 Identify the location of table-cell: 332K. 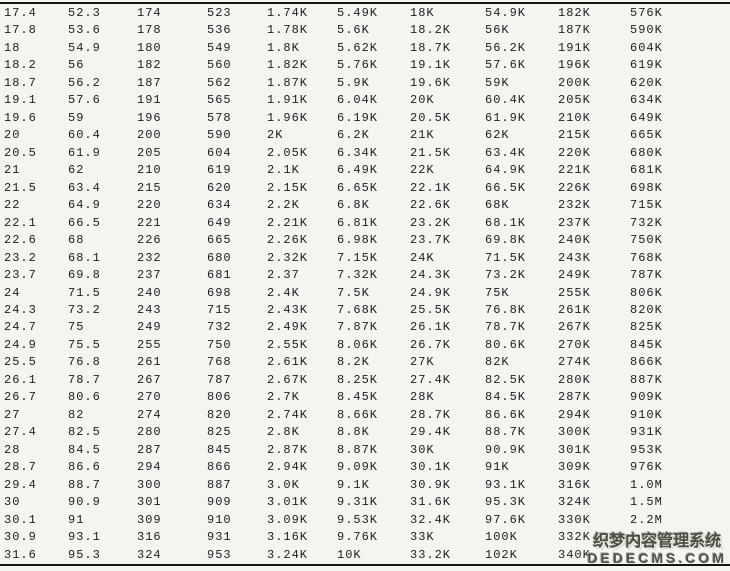
(574, 537).